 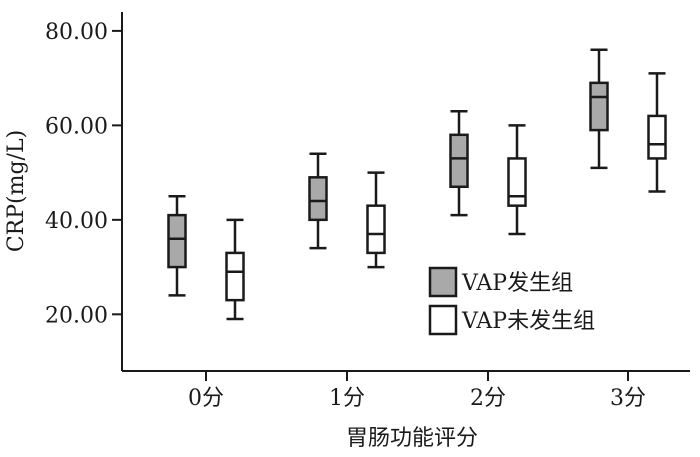 What do you see at coordinates (83, 174) in the screenshot?
I see `y-ticks: 20.00 40.00 60.00 80.00` at bounding box center [83, 174].